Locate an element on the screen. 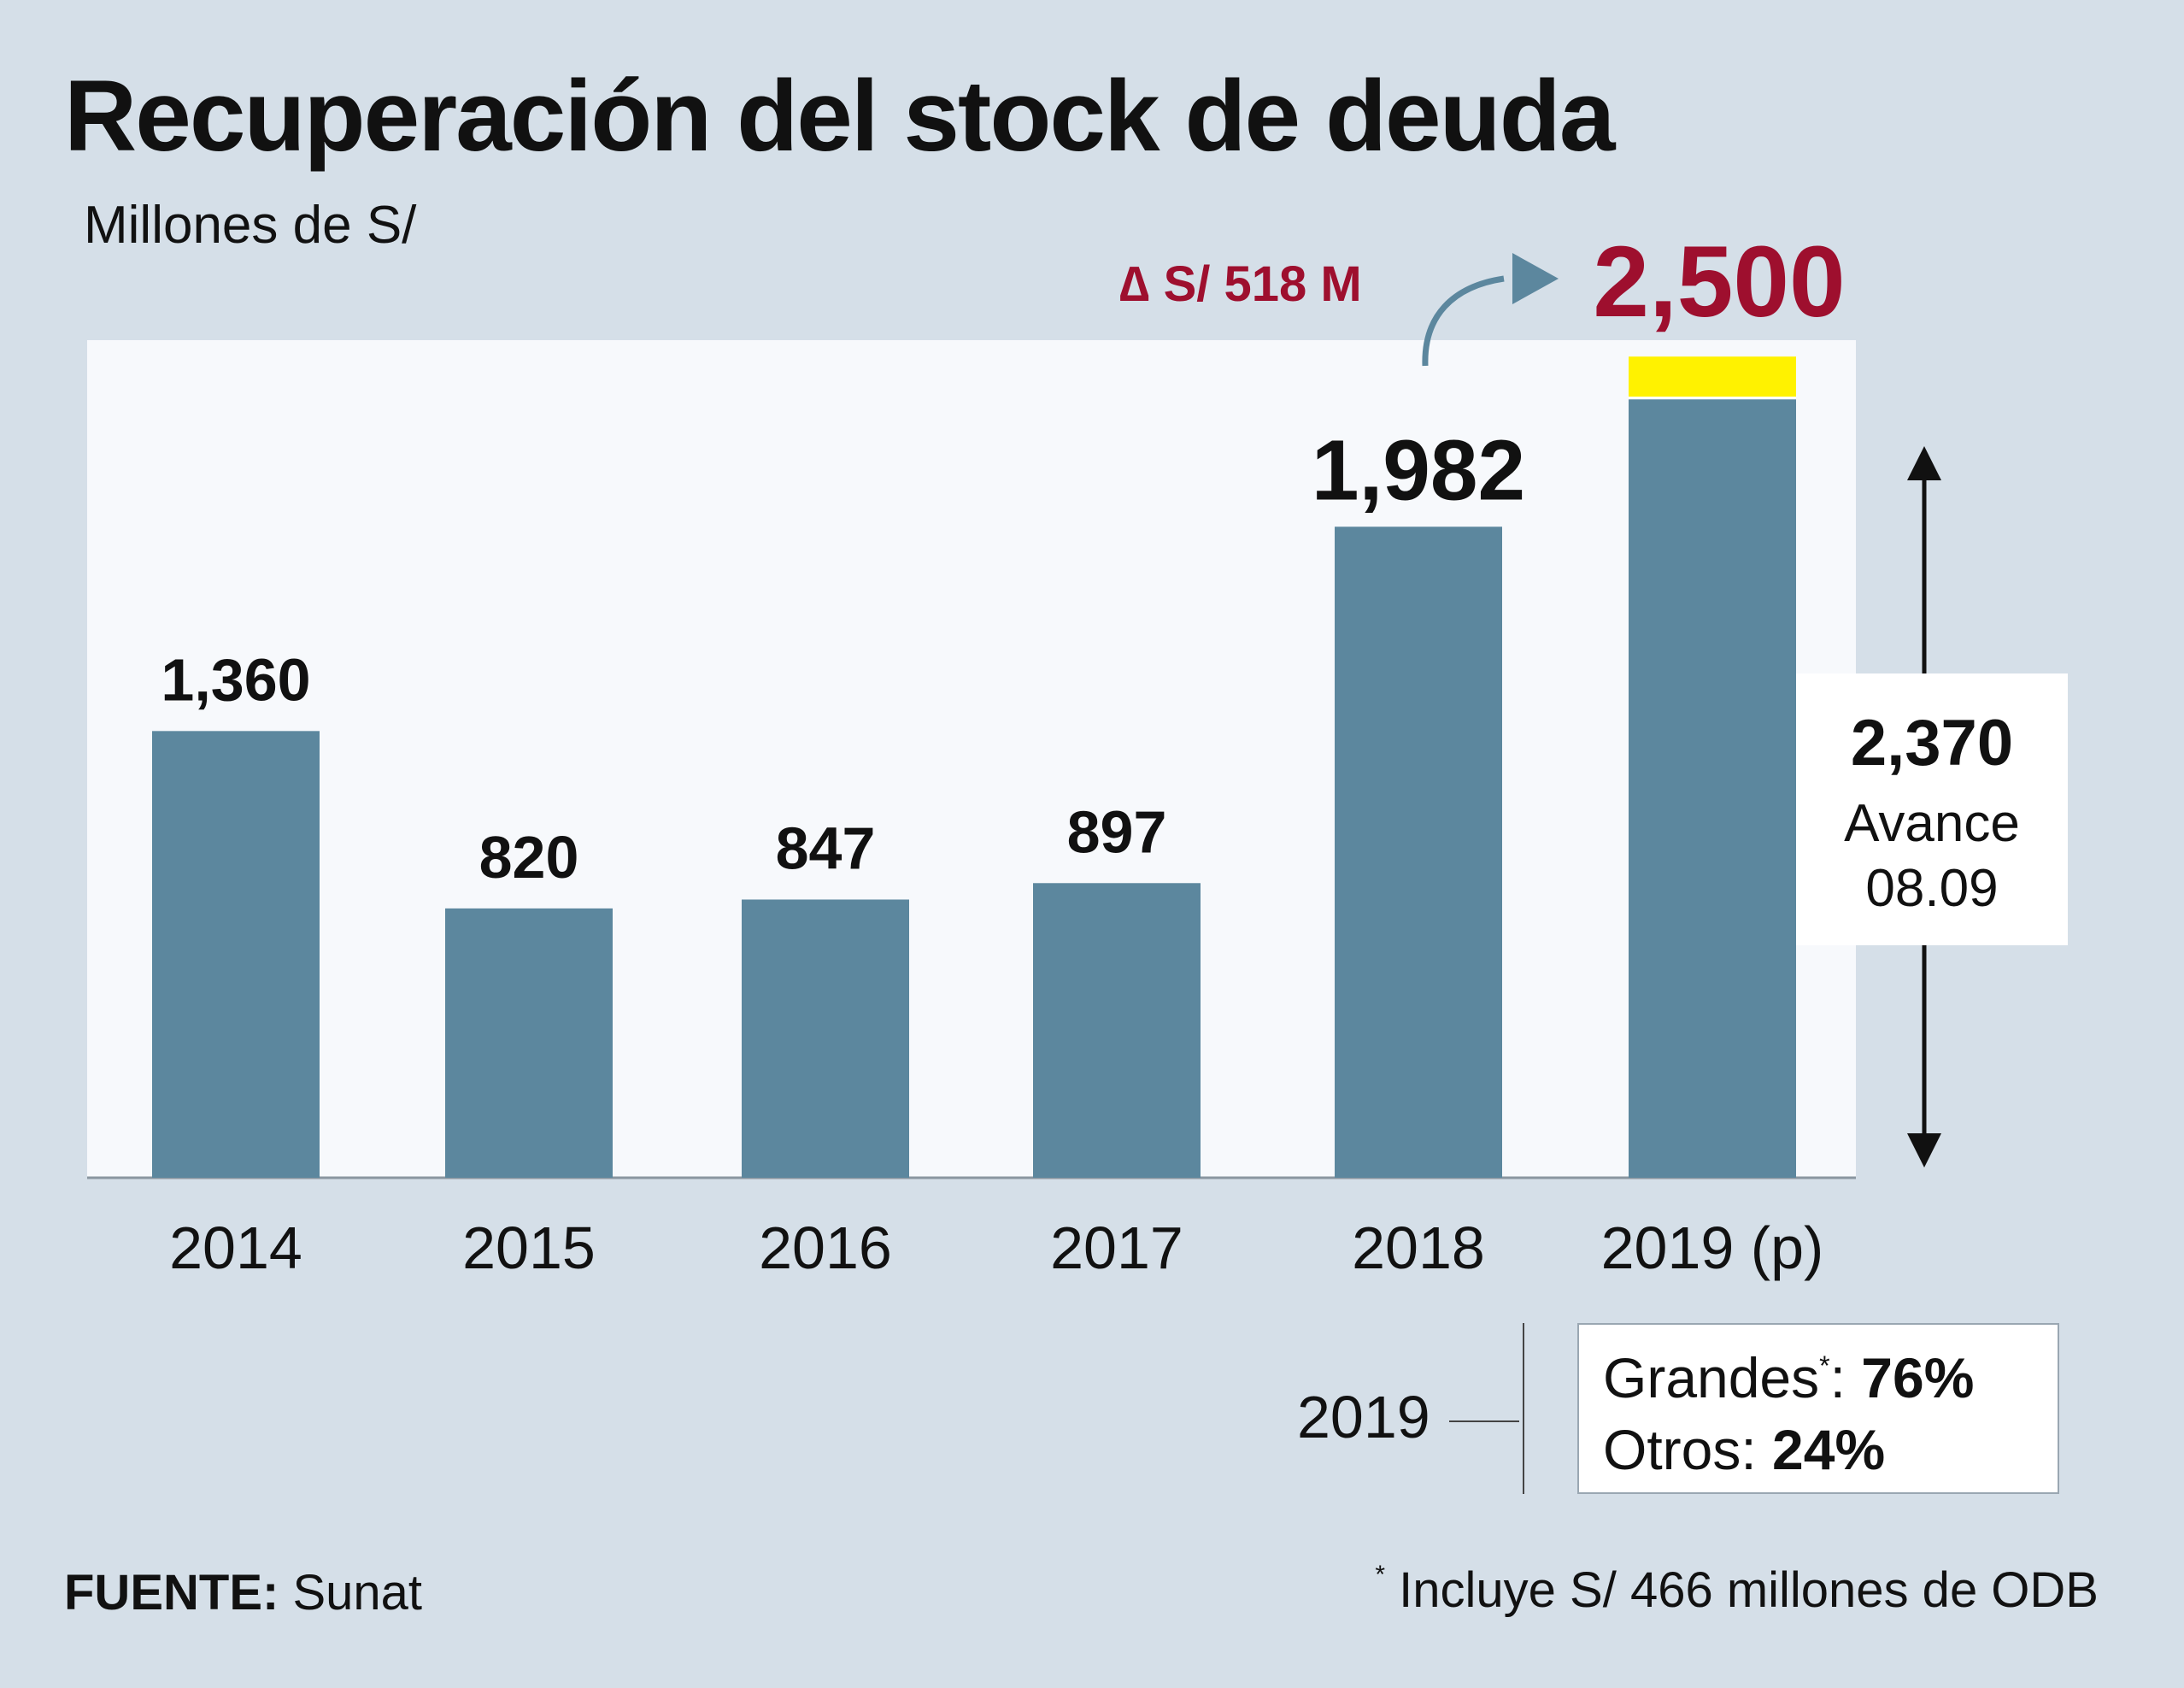 The width and height of the screenshot is (2184, 1688). otros-label: Otros: is located at coordinates (1680, 1449).